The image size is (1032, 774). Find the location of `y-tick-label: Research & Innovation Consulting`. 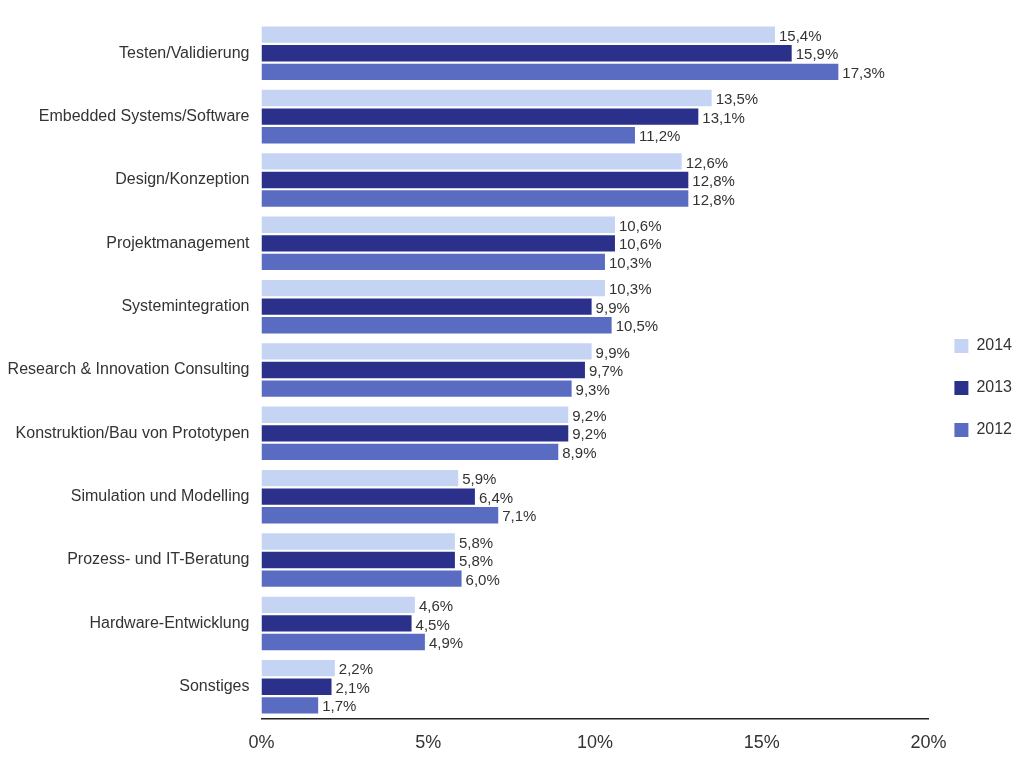

y-tick-label: Research & Innovation Consulting is located at coordinates (128, 369).